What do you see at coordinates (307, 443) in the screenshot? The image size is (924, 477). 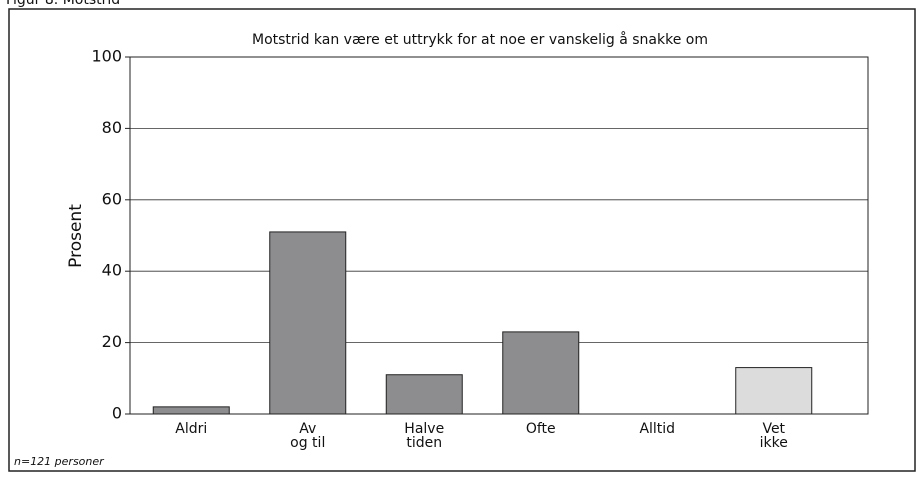 I see `x-tick-label: og til` at bounding box center [307, 443].